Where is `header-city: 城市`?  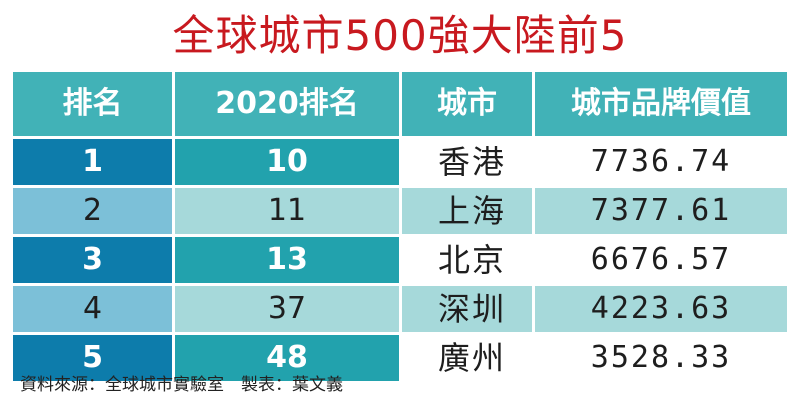
header-city: 城市 is located at coordinates (468, 104).